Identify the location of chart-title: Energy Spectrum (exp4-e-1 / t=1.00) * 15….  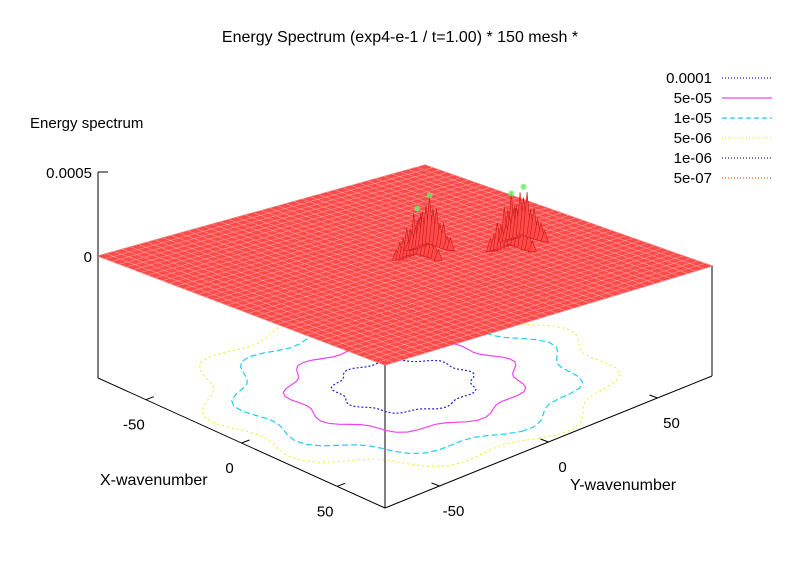
(400, 37).